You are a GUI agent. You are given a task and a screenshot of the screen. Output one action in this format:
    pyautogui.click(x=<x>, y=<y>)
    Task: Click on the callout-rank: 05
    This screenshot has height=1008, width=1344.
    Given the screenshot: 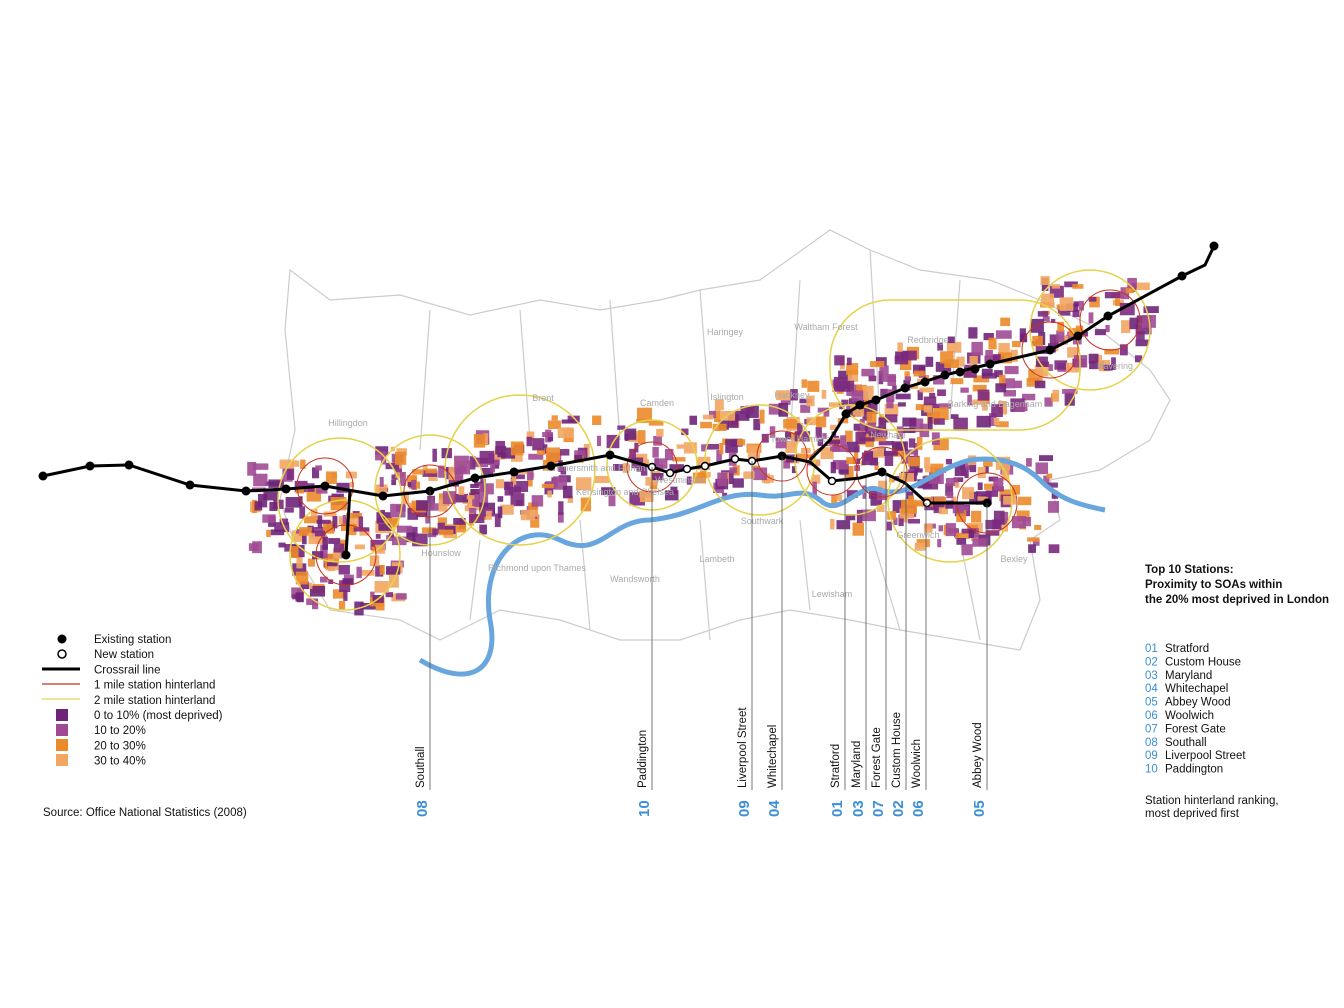 What is the action you would take?
    pyautogui.click(x=979, y=808)
    